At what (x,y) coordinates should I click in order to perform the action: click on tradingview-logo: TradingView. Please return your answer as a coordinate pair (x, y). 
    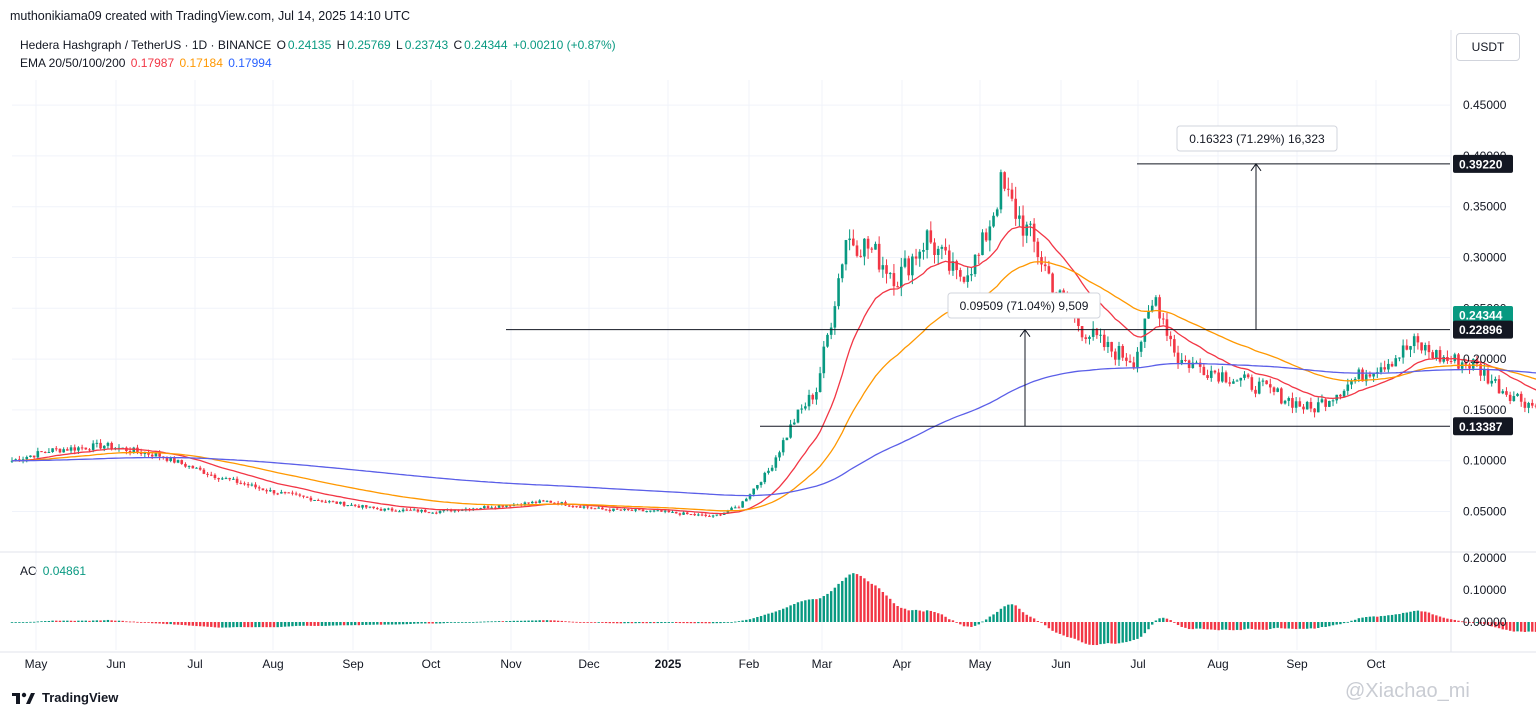
    Looking at the image, I should click on (65, 697).